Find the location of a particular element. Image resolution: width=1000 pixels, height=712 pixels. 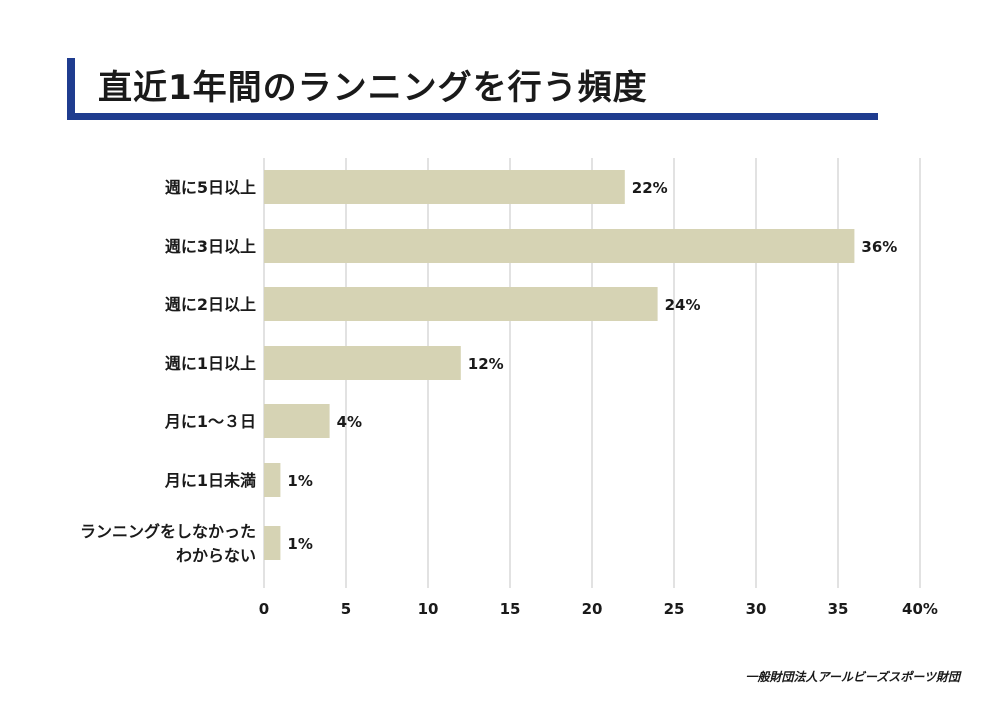

data-label: 36% is located at coordinates (879, 247).